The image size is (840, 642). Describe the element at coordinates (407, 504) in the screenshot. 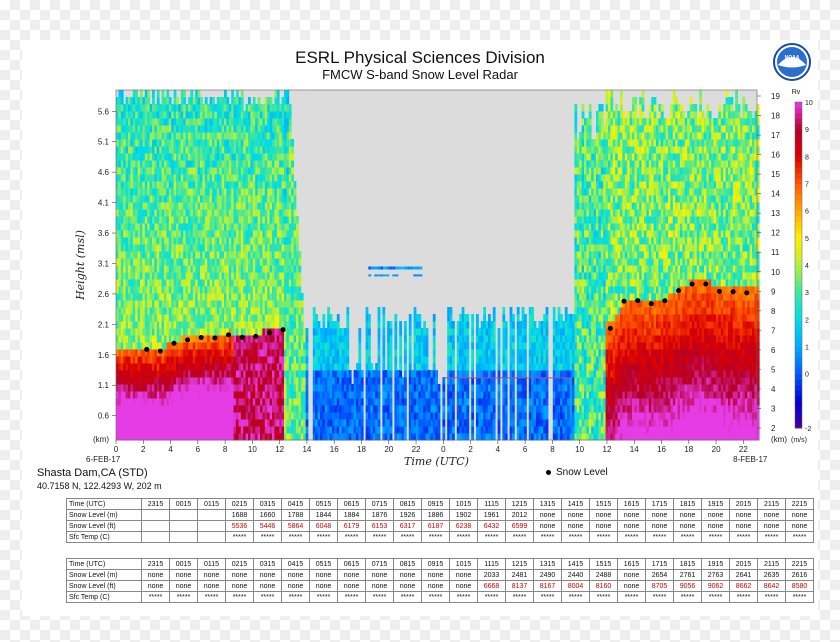

I see `time-header: 0815` at that location.